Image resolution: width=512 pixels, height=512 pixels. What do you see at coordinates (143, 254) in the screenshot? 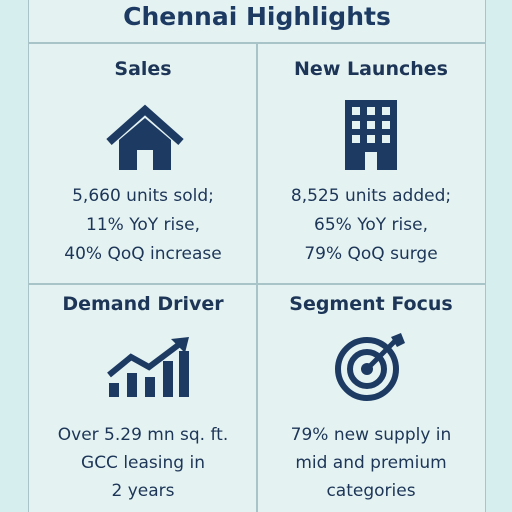
I see `cell-text: 40% QoQ increase` at bounding box center [143, 254].